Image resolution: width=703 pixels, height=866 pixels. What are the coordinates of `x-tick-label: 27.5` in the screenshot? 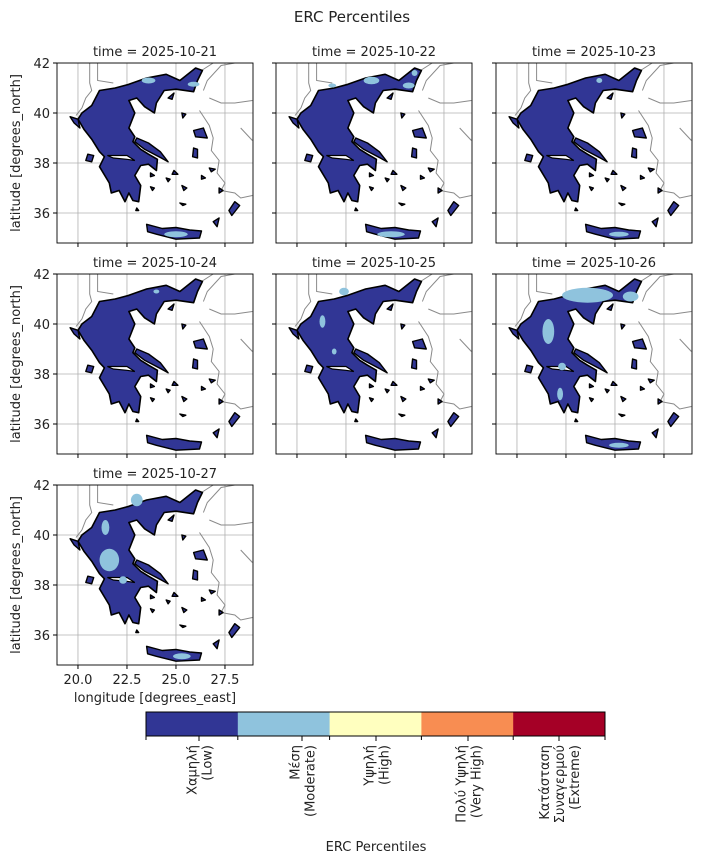 It's located at (224, 680).